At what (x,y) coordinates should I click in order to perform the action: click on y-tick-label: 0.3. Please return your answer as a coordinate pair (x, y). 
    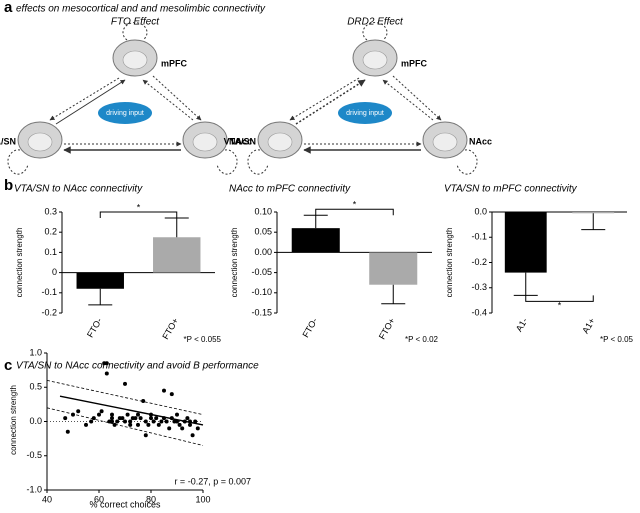
    Looking at the image, I should click on (50, 211).